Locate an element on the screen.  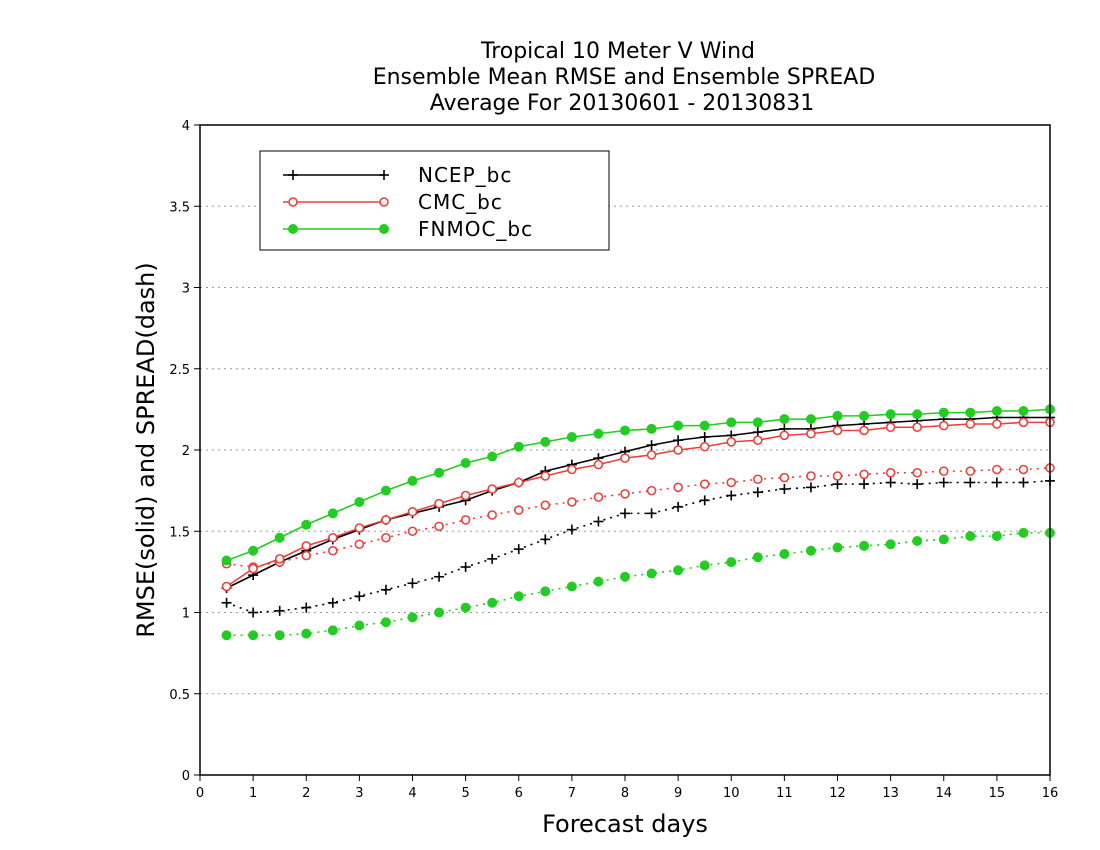
y-tick-label: 2.5 is located at coordinates (179, 370).